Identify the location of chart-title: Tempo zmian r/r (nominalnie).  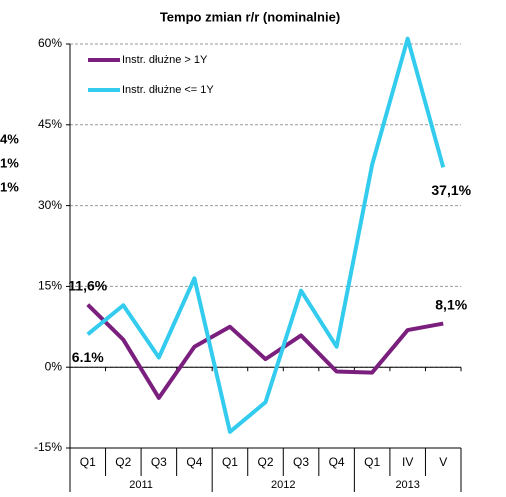
(250, 16).